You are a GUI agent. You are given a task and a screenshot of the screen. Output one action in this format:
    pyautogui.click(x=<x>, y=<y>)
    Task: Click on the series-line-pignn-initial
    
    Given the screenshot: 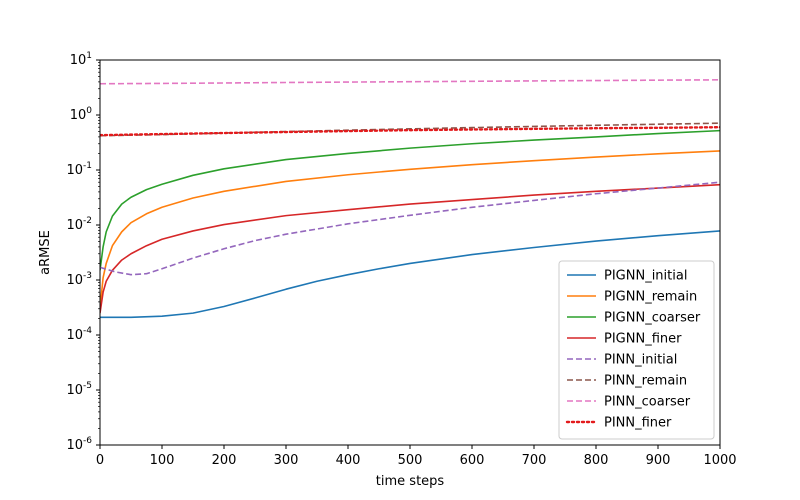 What is the action you would take?
    pyautogui.click(x=410, y=274)
    